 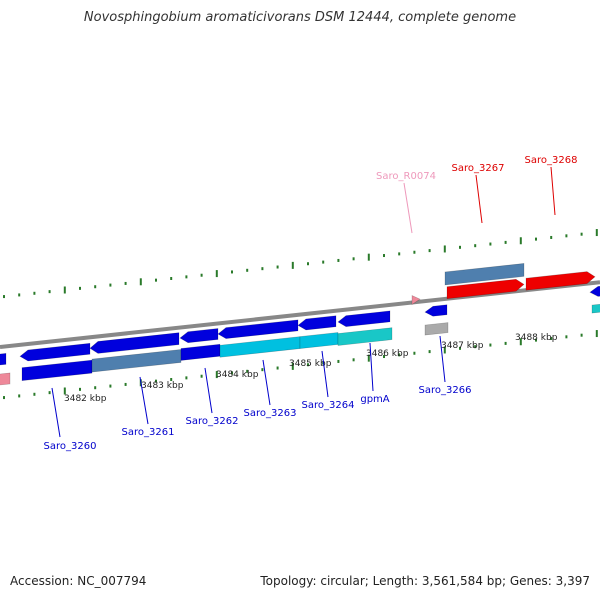 I want to click on gene-label: Saro_3264, so click(x=328, y=405).